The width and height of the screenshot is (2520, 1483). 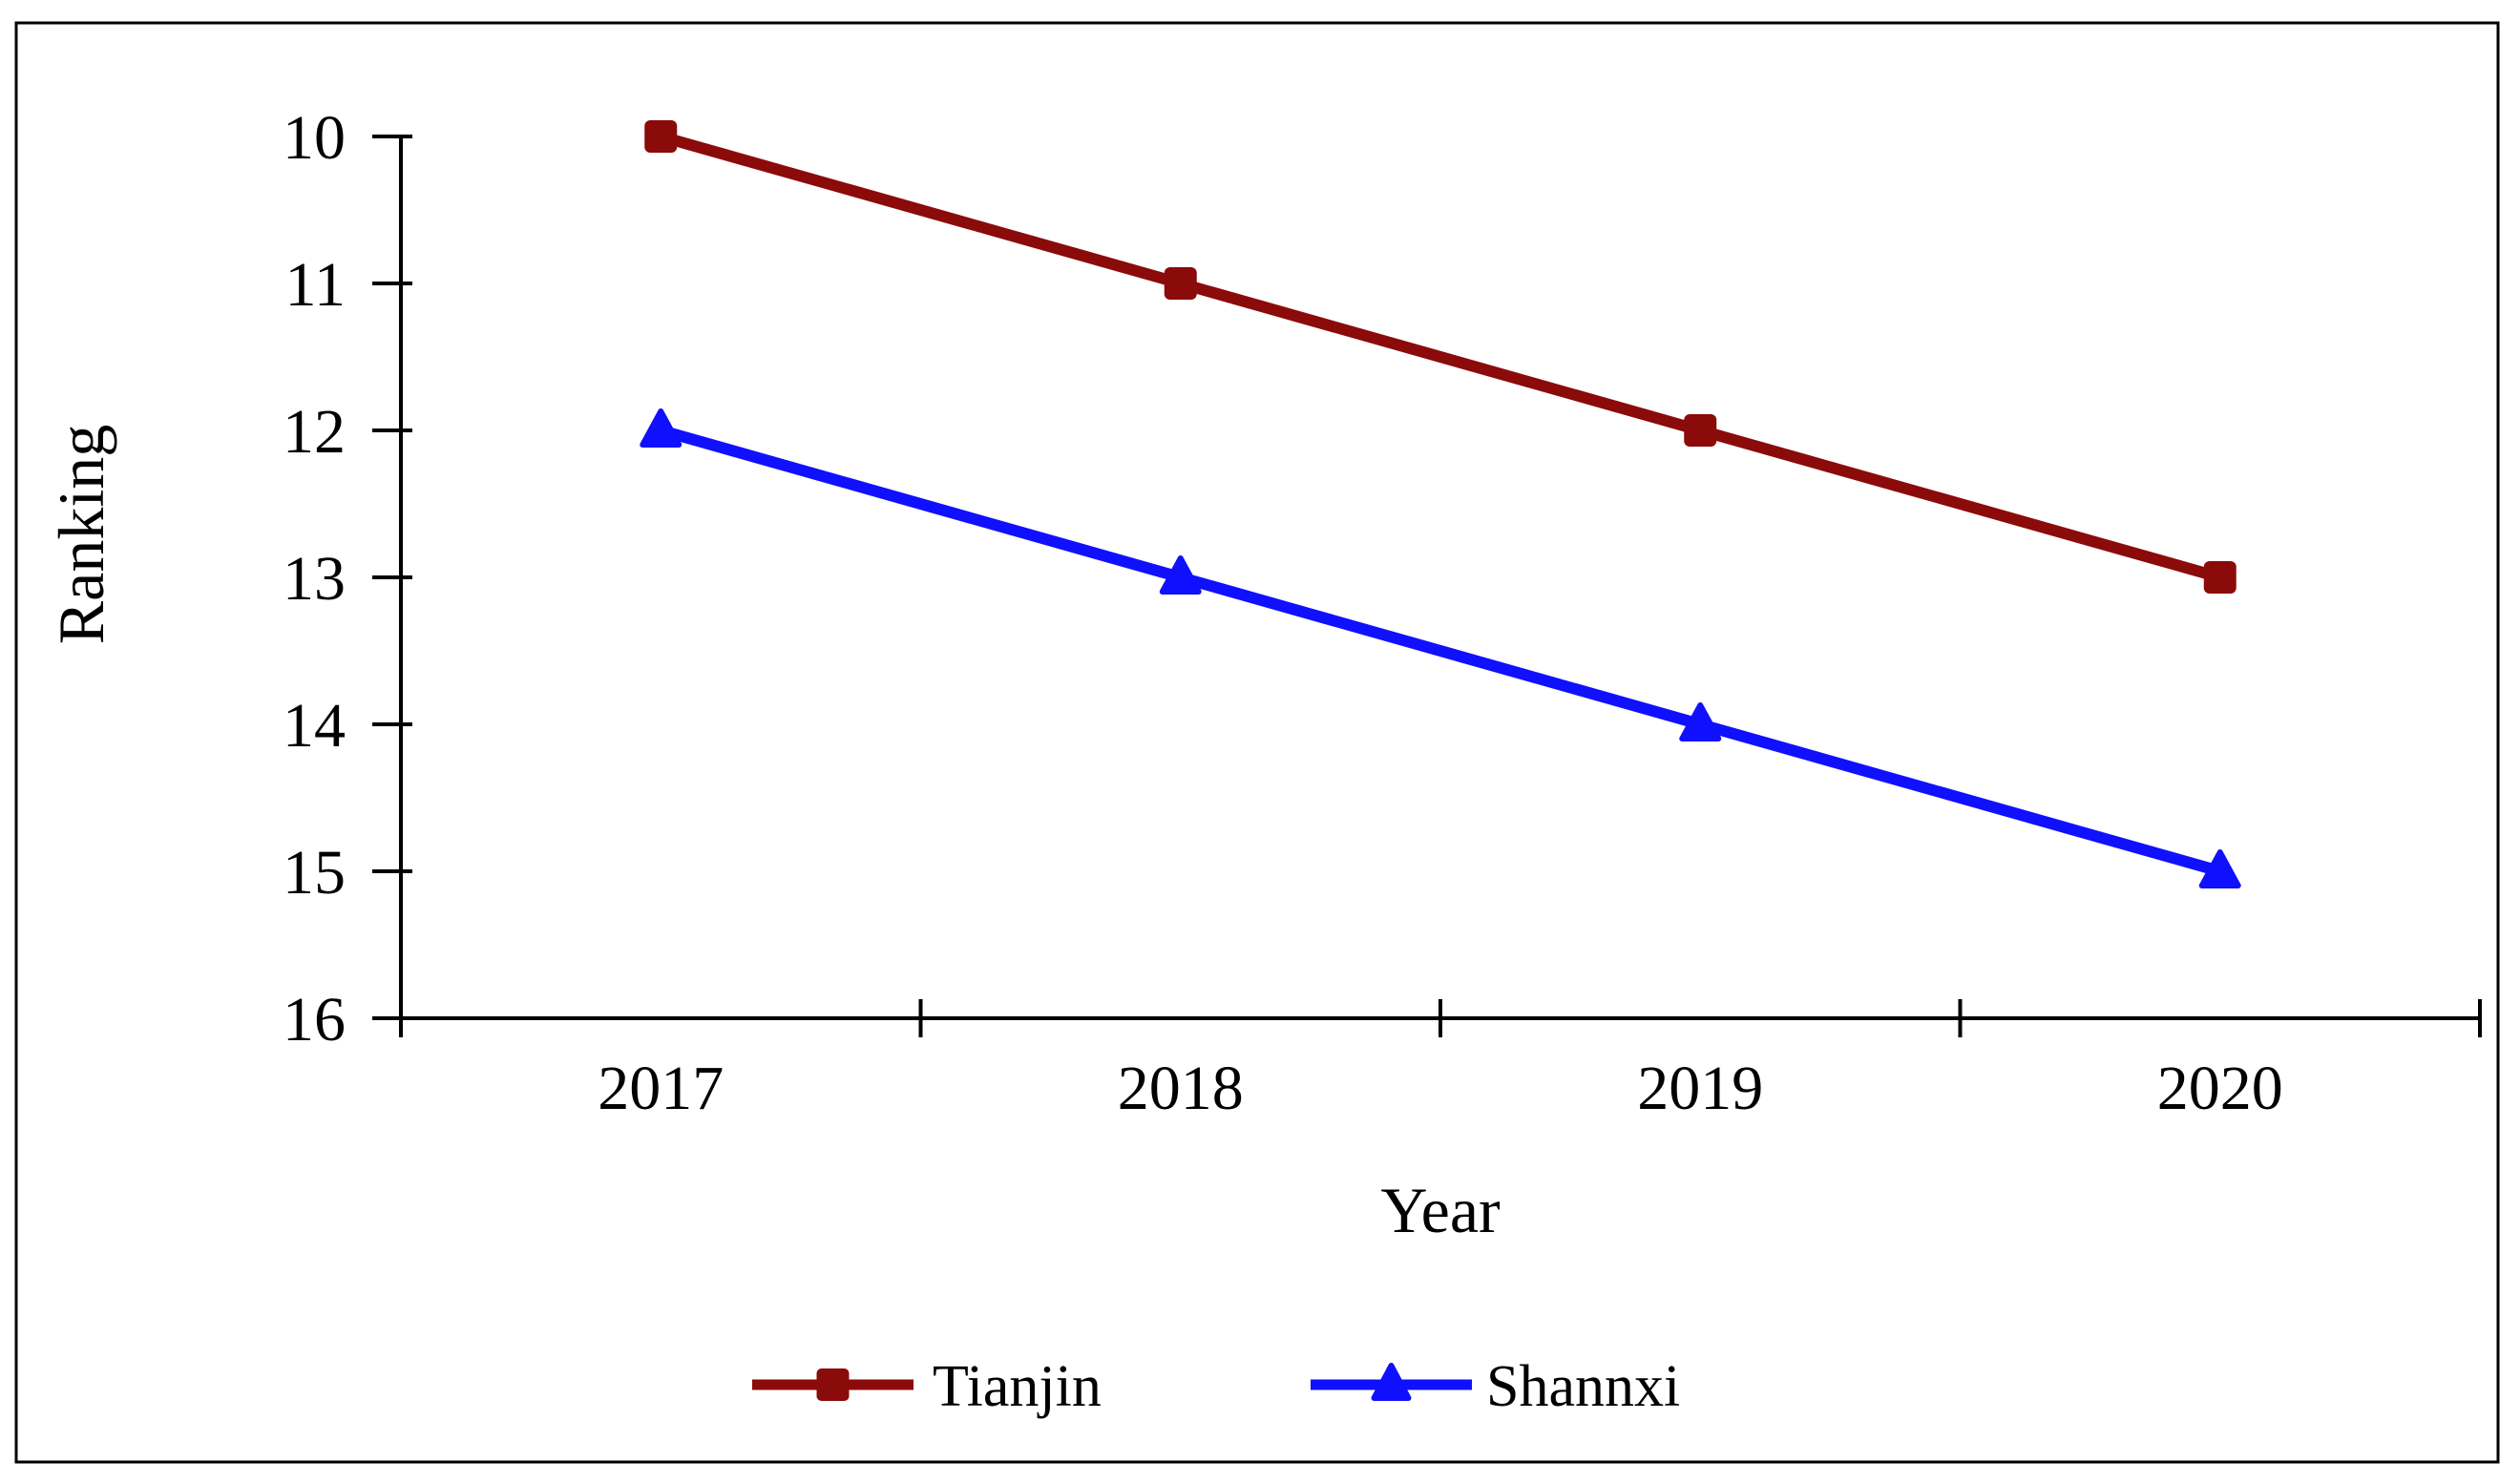 I want to click on x-tick-label: 2017, so click(x=661, y=1089).